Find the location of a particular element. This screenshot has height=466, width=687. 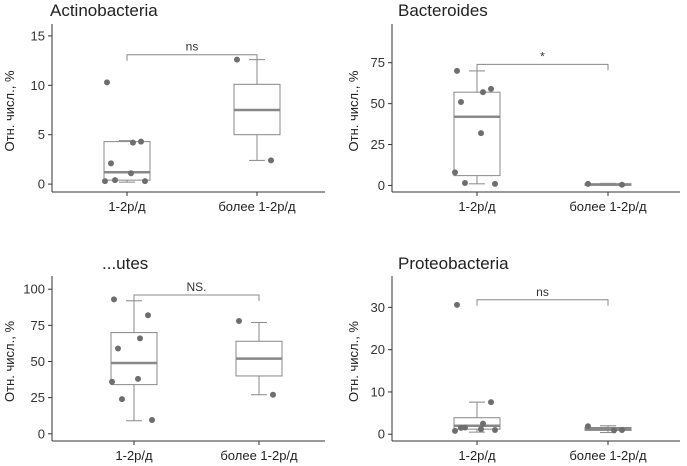

y-tick-label: 30 is located at coordinates (378, 307).